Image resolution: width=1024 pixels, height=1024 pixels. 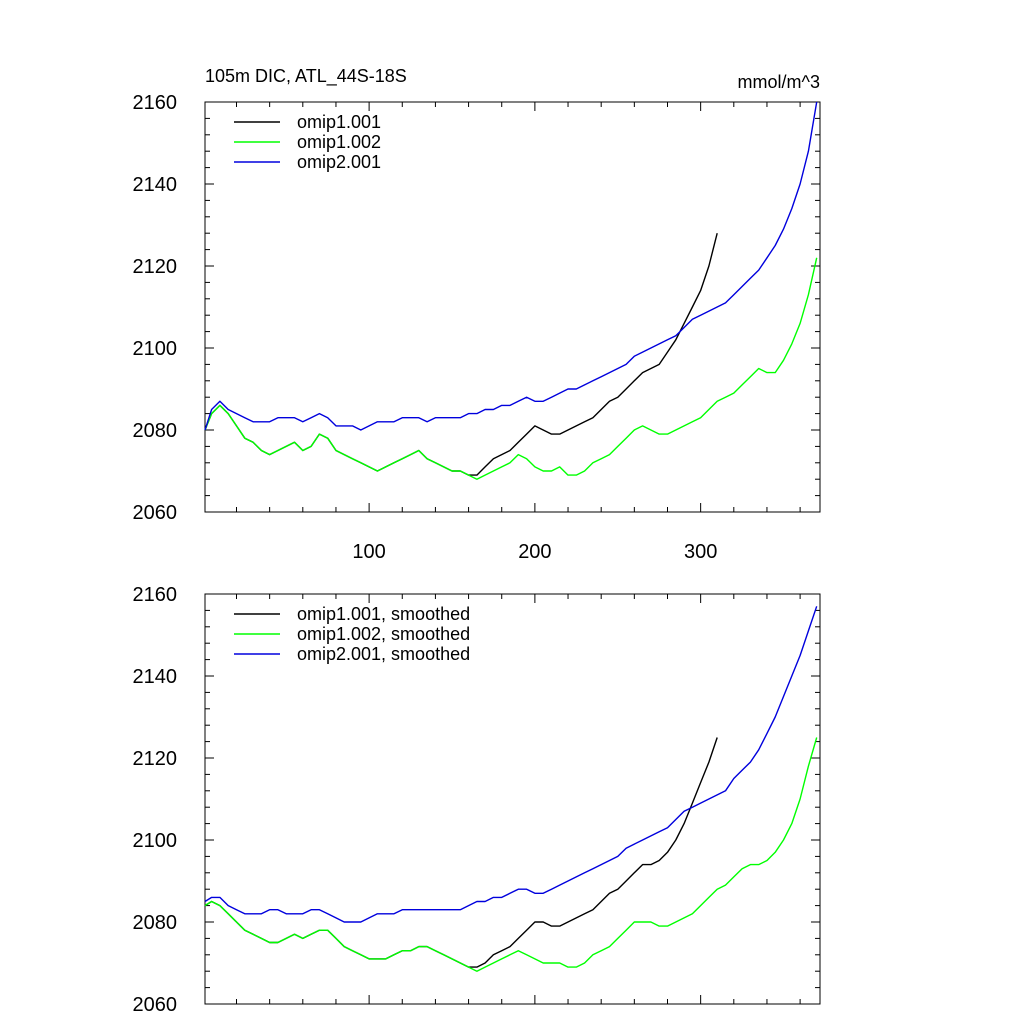 What do you see at coordinates (779, 82) in the screenshot?
I see `units-label: mmol/m^3` at bounding box center [779, 82].